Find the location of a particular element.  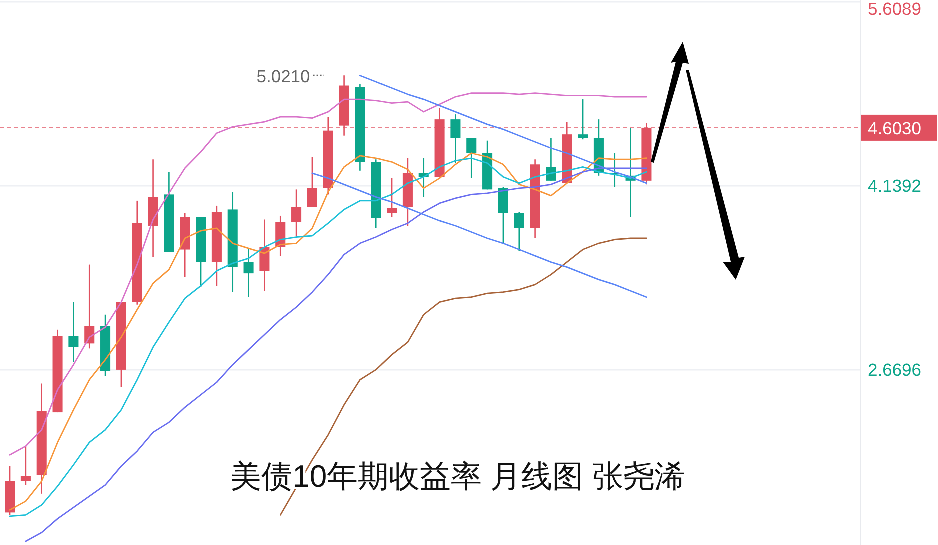

y-tick-label: 5.6089 is located at coordinates (895, 9).